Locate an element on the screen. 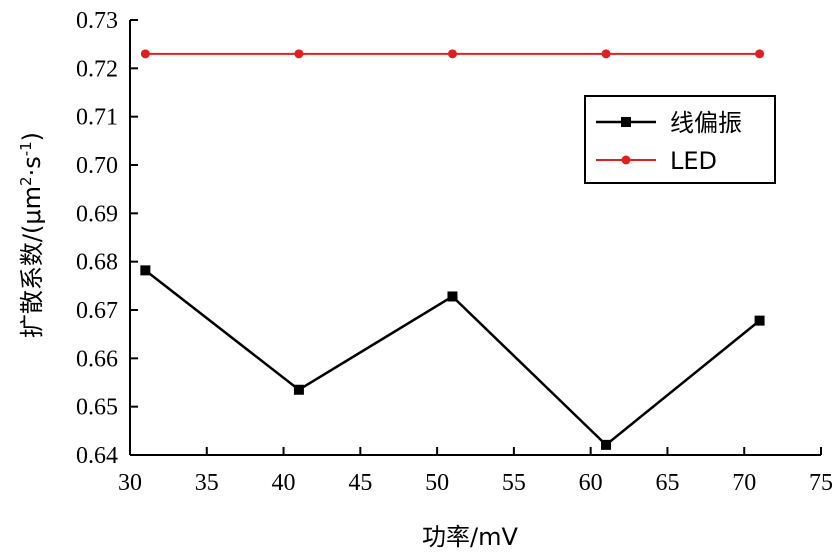  y-tick-label: 0.72 is located at coordinates (97, 69).